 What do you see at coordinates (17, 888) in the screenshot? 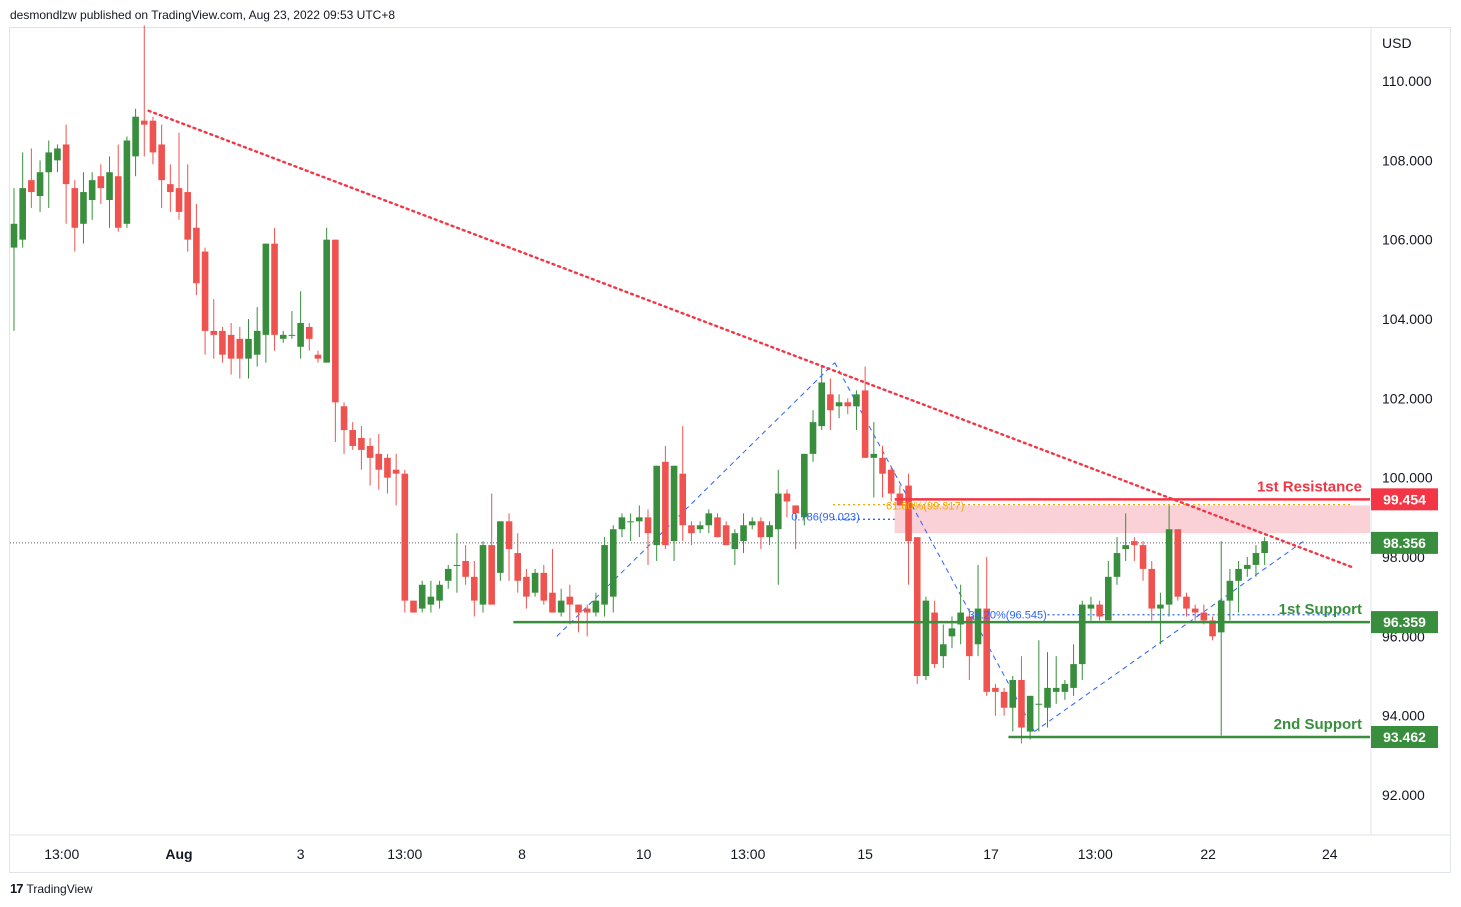
I see `tradingview-logo-icon: 17` at bounding box center [17, 888].